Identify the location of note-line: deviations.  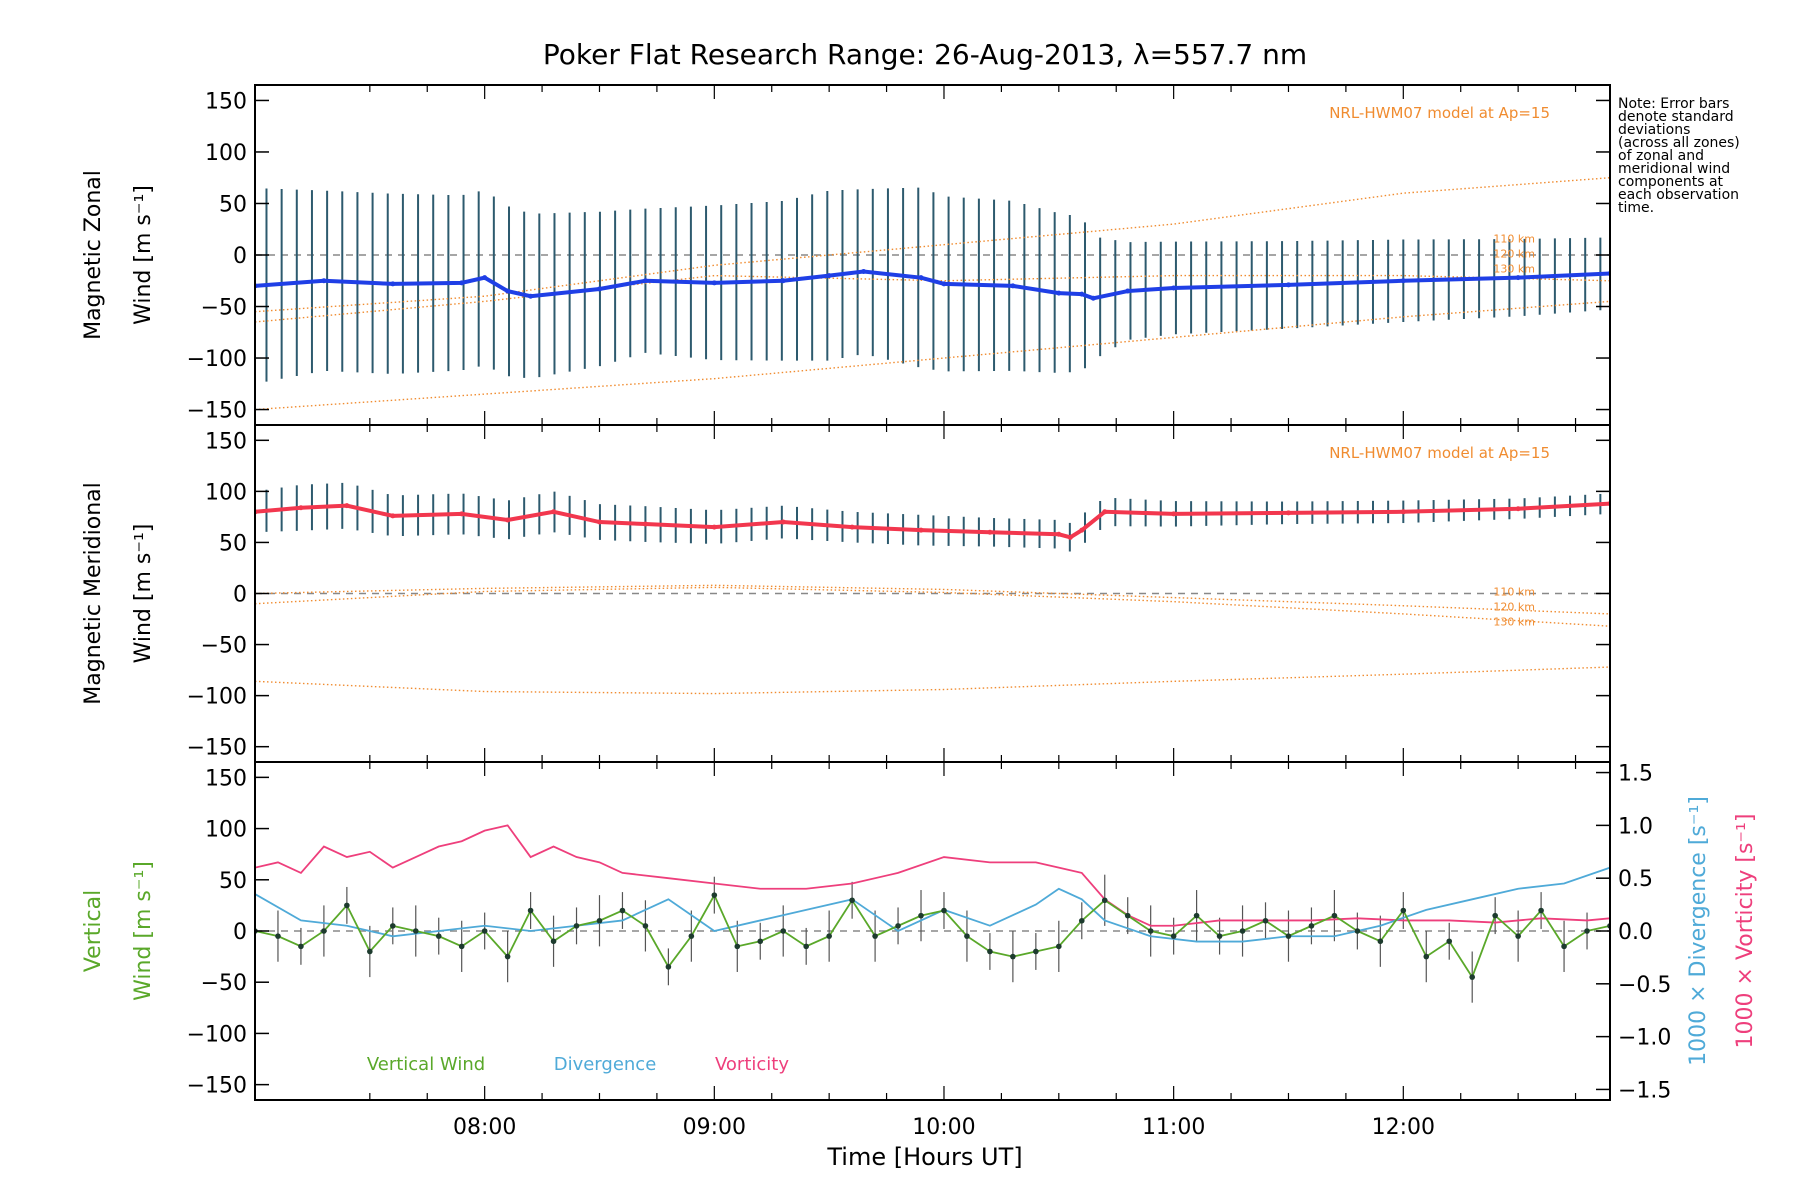
(1654, 130).